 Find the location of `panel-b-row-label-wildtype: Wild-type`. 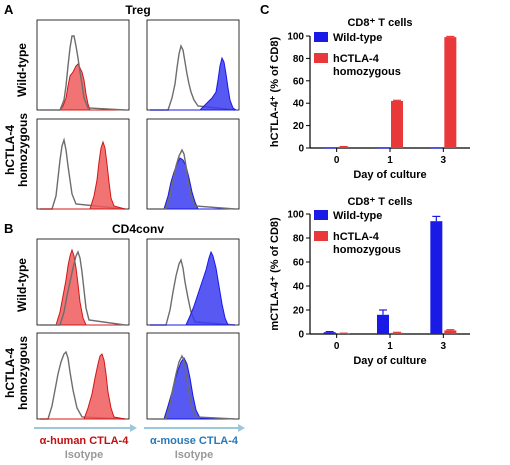

panel-b-row-label-wildtype: Wild-type is located at coordinates (22, 285).